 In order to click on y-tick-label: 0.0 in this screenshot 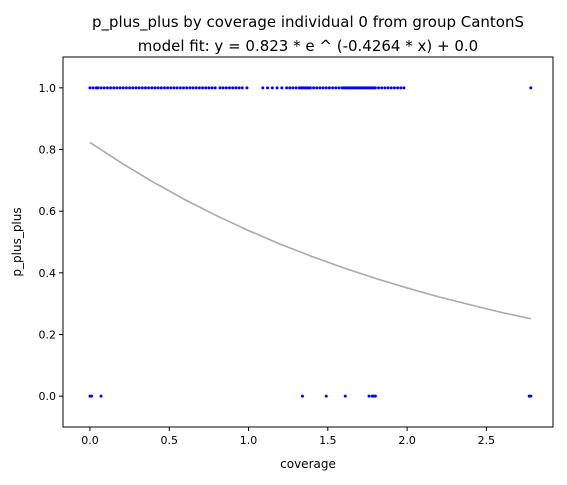, I will do `click(48, 396)`.